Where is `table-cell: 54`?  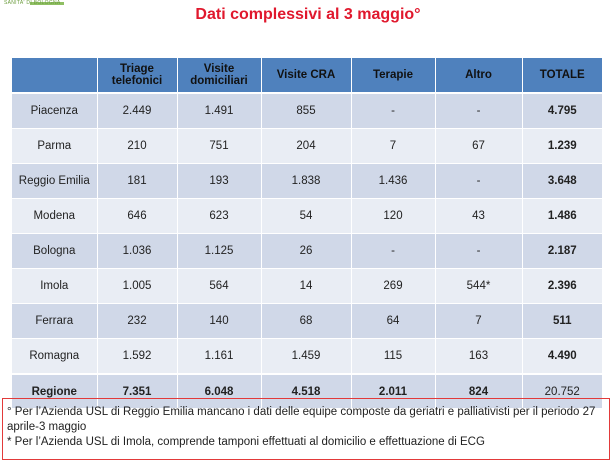 table-cell: 54 is located at coordinates (306, 216).